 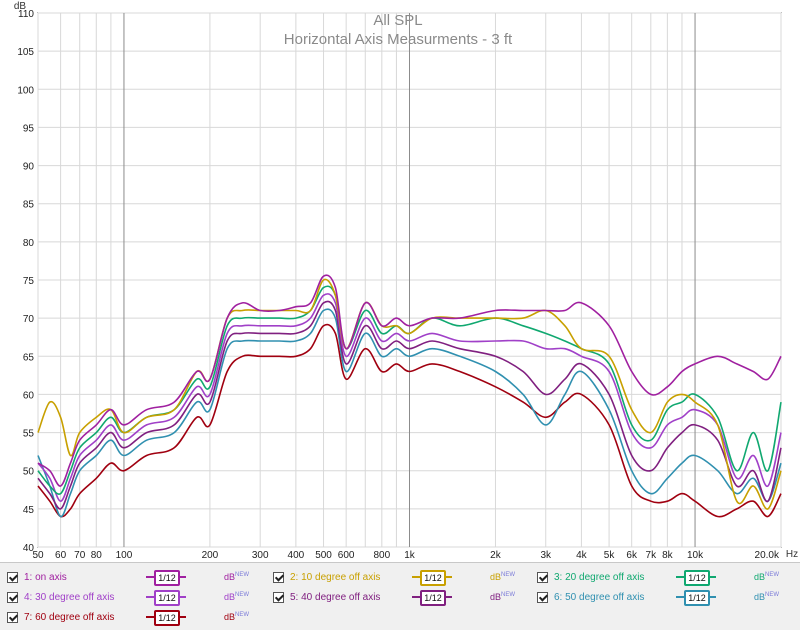 I want to click on chart-subtitle: Horizontal Axis Measurments - 3 ft, so click(x=398, y=39).